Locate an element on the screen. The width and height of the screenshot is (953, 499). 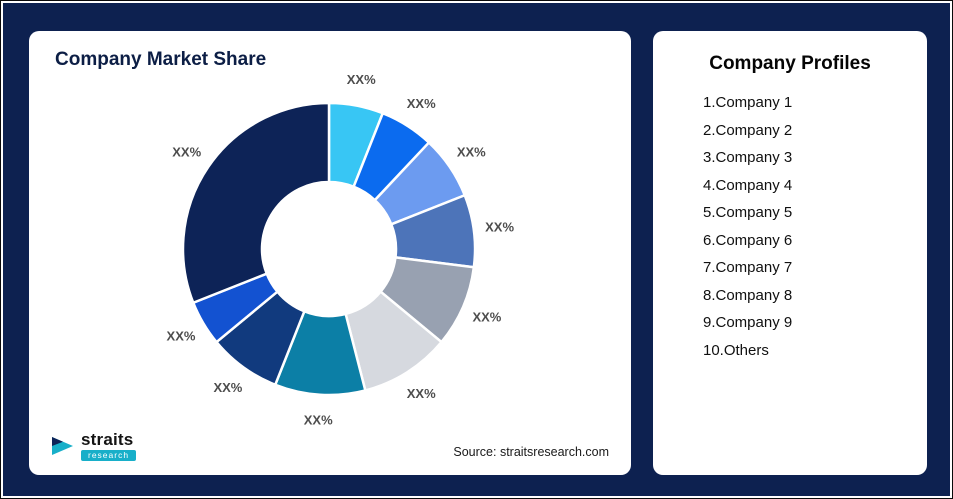
logo-subtitle: research is located at coordinates (109, 455).